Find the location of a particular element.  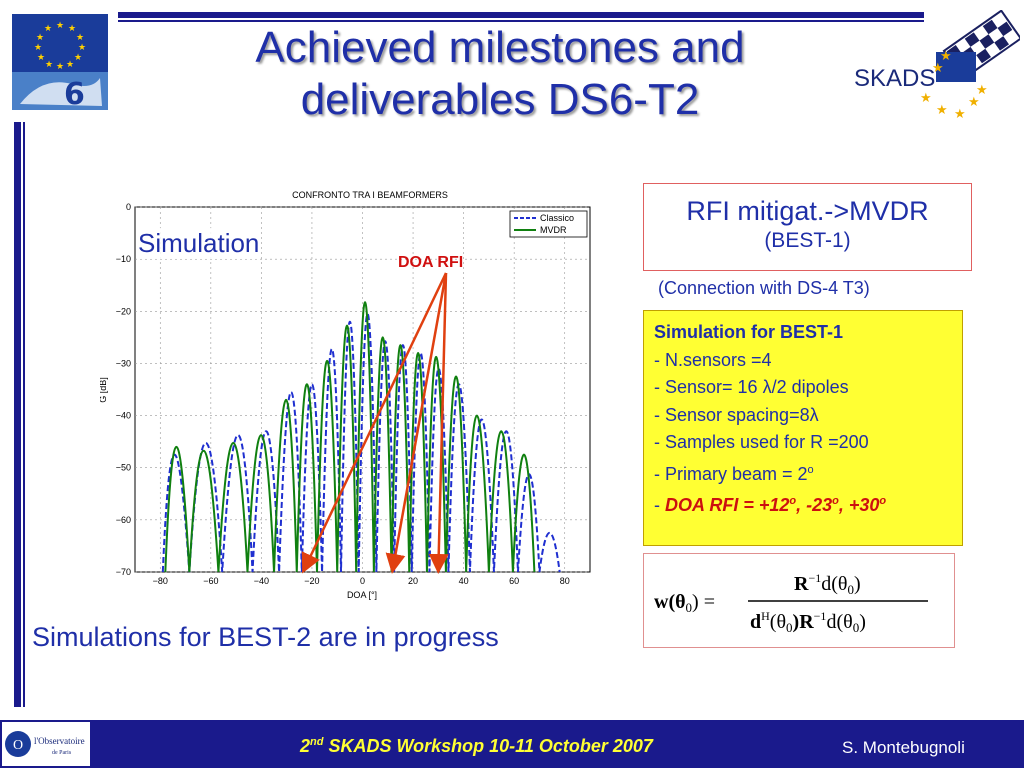

chart-title: CONFRONTO TRA I BEAMFORMERS is located at coordinates (370, 195).